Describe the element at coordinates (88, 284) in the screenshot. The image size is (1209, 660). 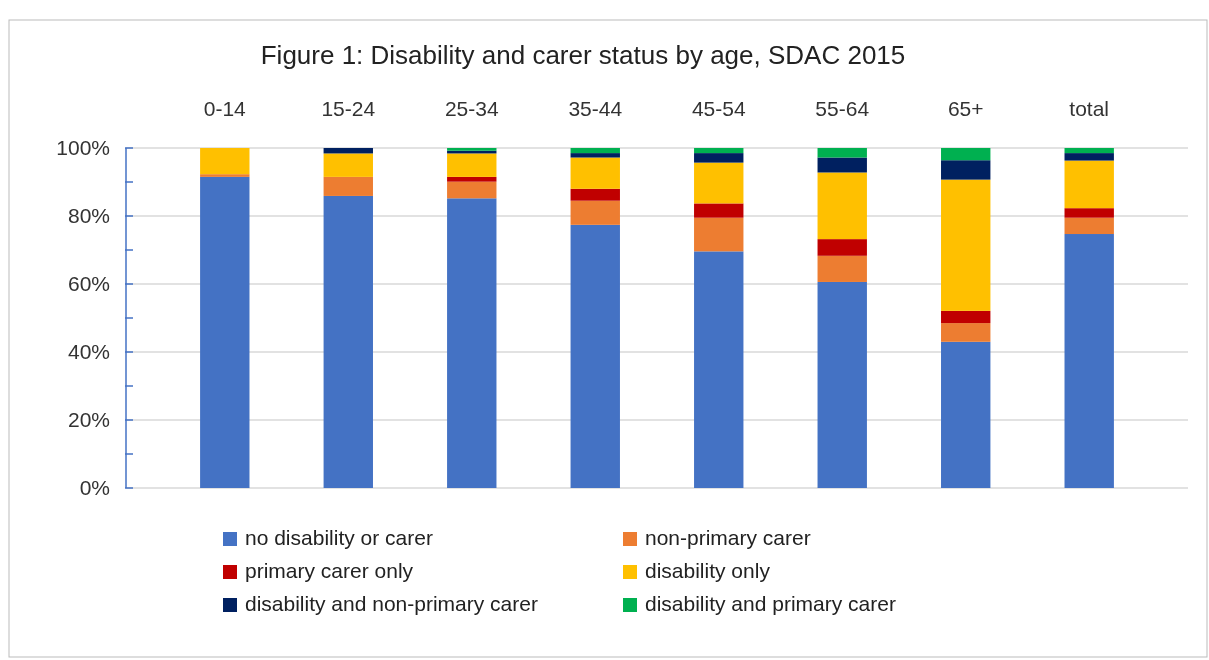
I see `y-tick-label: 60%` at that location.